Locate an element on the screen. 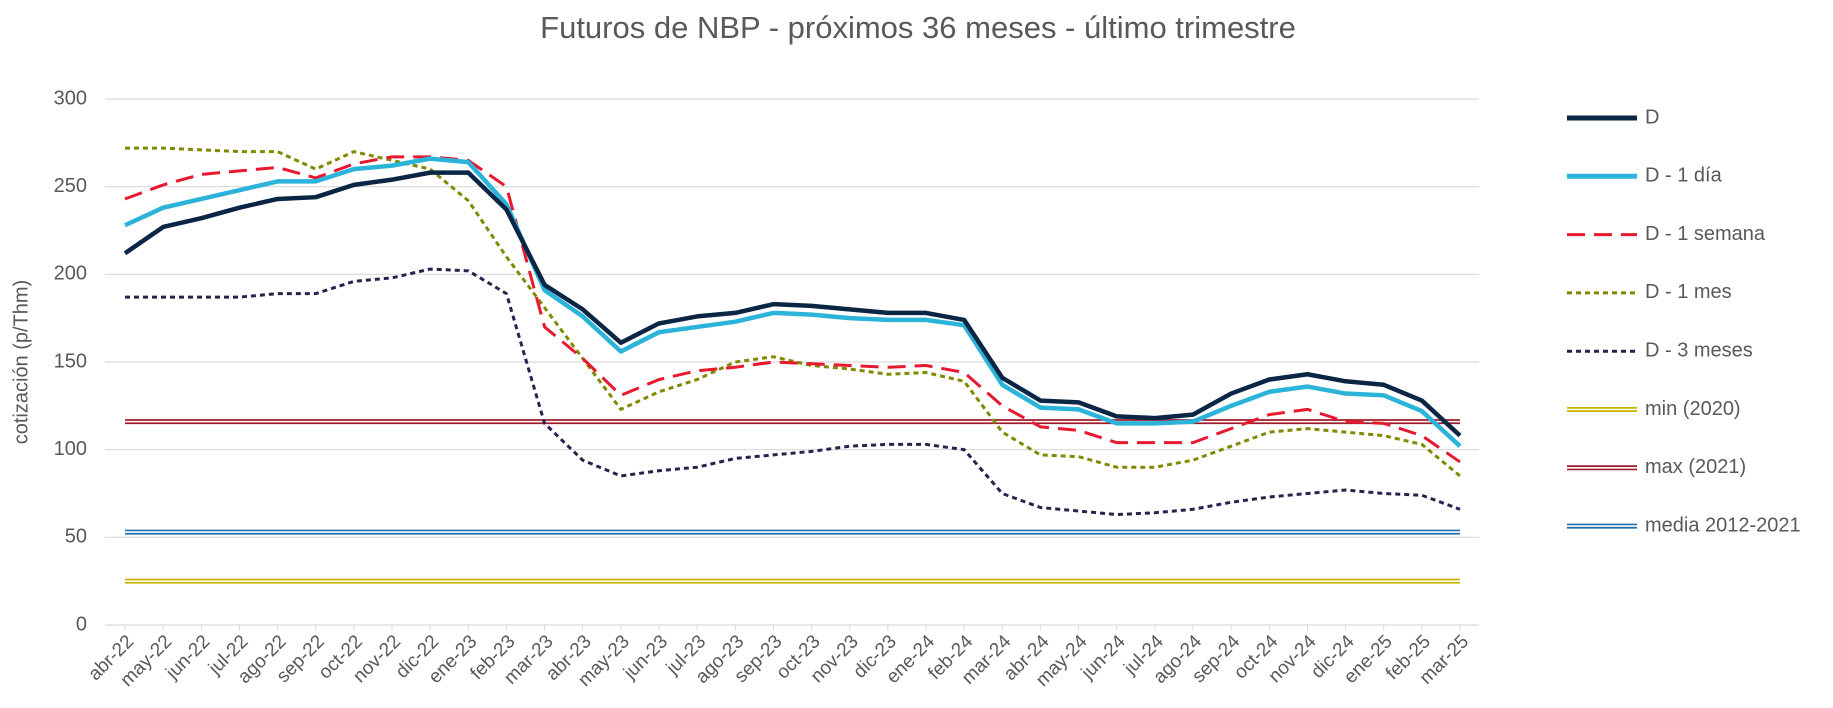 The height and width of the screenshot is (708, 1833). y-tick-label: 50 is located at coordinates (76, 537).